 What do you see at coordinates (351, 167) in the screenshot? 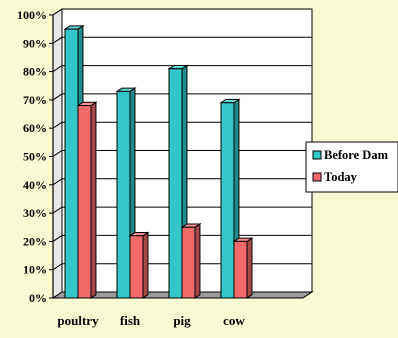
I see `legend-box` at bounding box center [351, 167].